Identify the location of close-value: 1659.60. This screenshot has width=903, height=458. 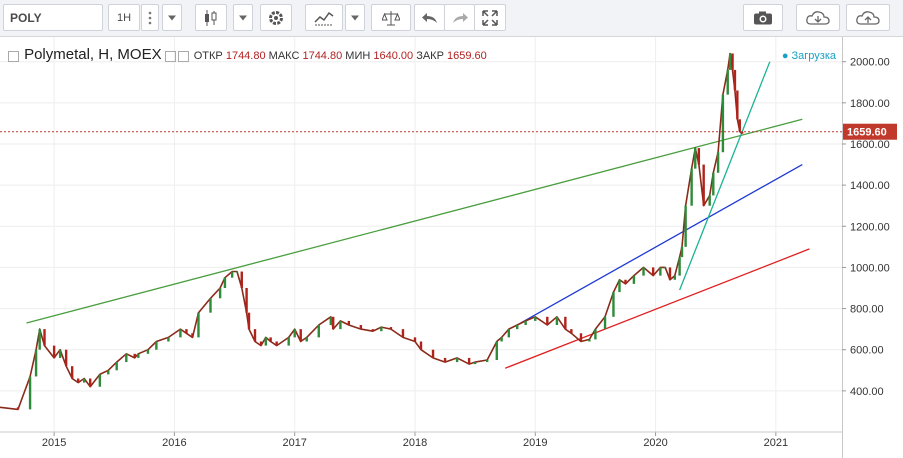
(466, 56).